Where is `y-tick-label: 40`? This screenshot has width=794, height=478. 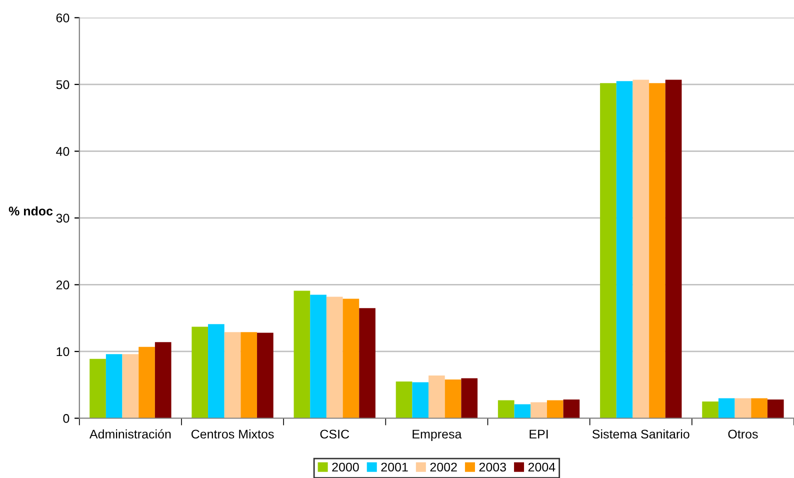
y-tick-label: 40 is located at coordinates (63, 151).